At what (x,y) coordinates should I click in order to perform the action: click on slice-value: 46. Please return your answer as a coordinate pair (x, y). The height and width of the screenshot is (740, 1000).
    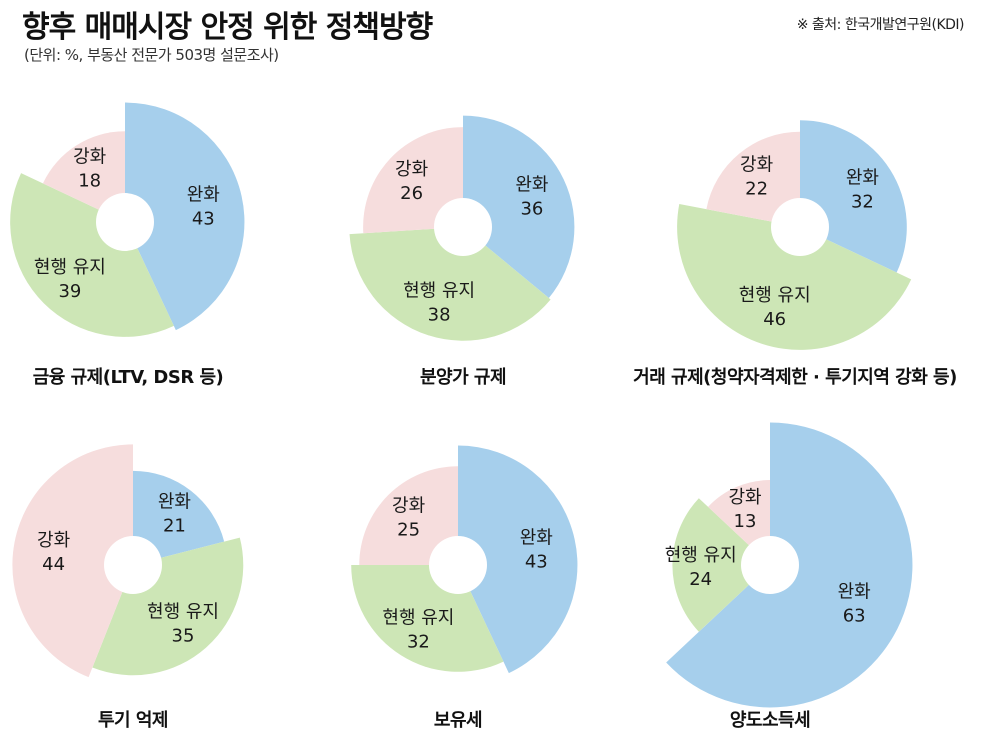
    Looking at the image, I should click on (774, 319).